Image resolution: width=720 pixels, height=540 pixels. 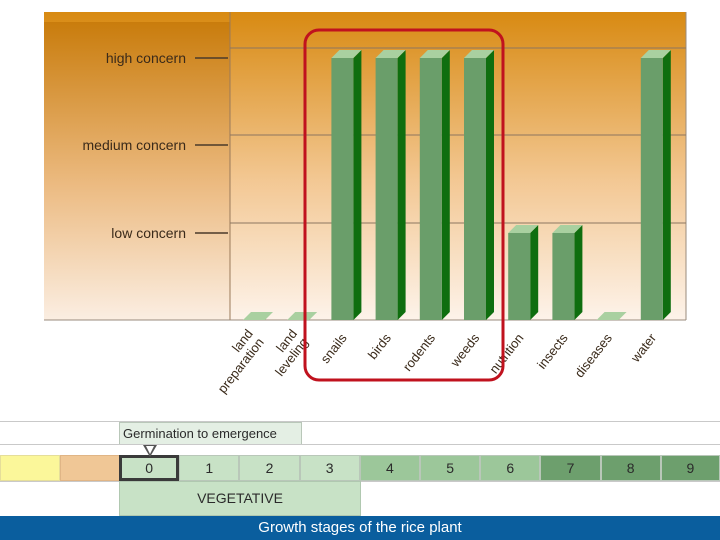 I want to click on bar-snails, so click(x=346, y=185).